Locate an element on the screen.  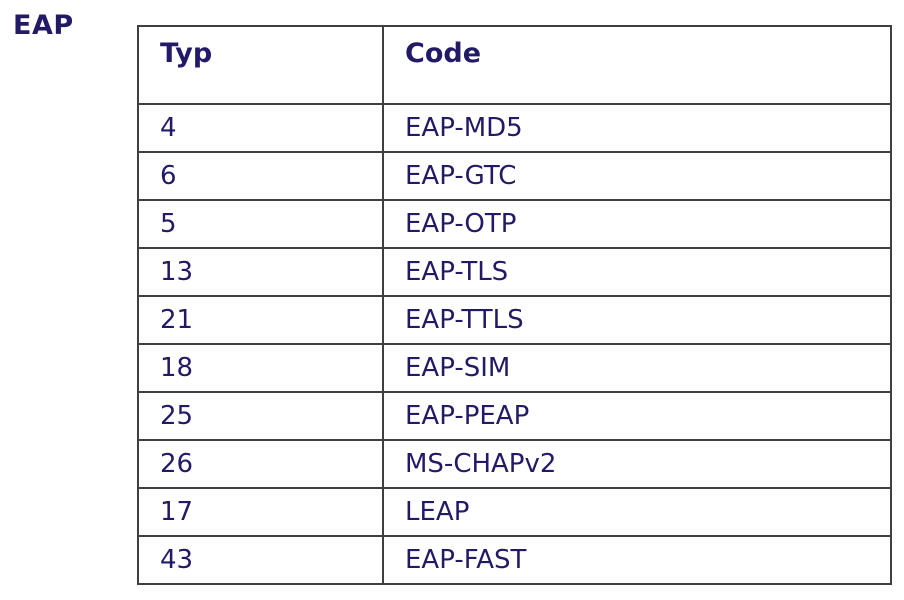
table-row: 13 EAP-TLS is located at coordinates (514, 272).